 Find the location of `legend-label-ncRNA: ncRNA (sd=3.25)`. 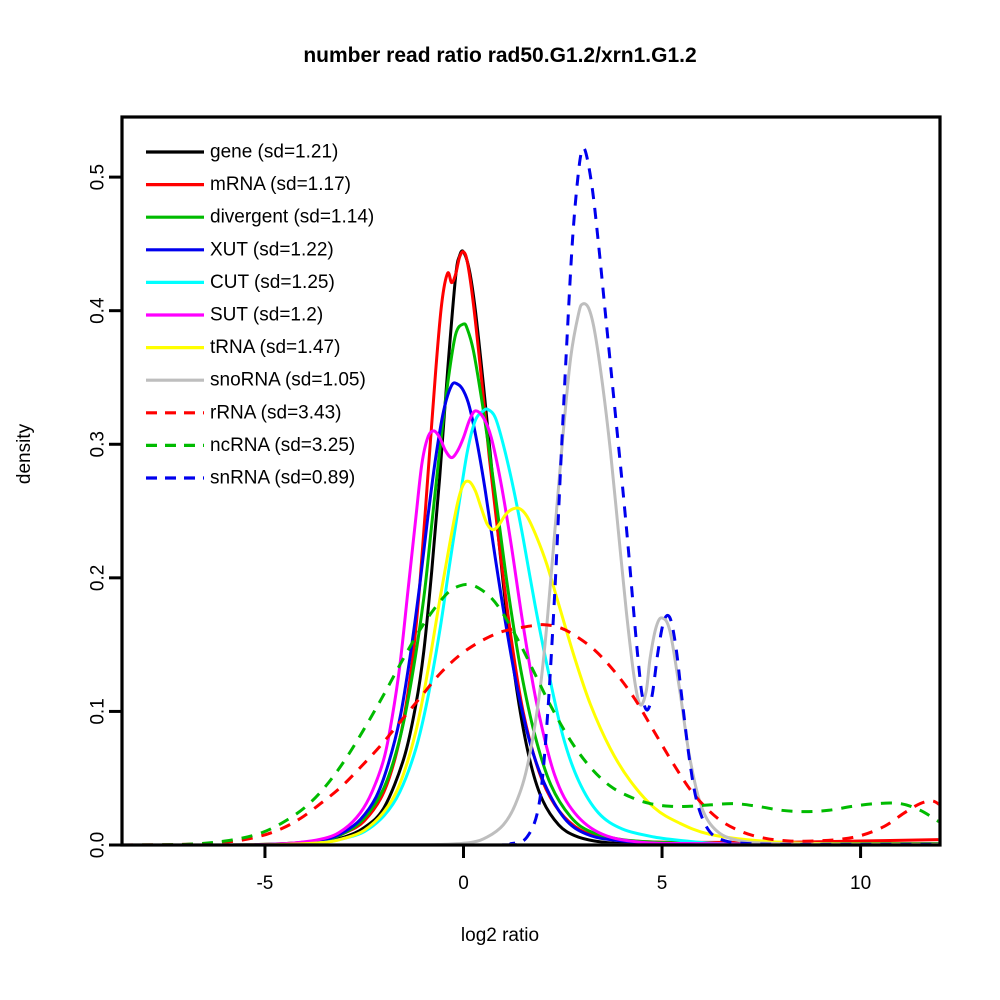

legend-label-ncRNA: ncRNA (sd=3.25) is located at coordinates (282, 445).